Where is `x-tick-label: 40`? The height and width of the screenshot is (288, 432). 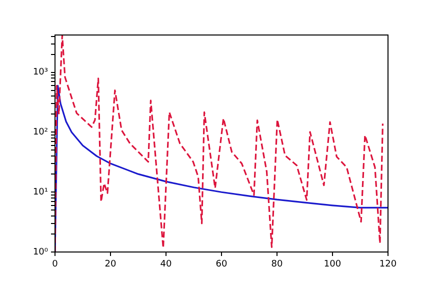 x-tick-label: 40 is located at coordinates (166, 265).